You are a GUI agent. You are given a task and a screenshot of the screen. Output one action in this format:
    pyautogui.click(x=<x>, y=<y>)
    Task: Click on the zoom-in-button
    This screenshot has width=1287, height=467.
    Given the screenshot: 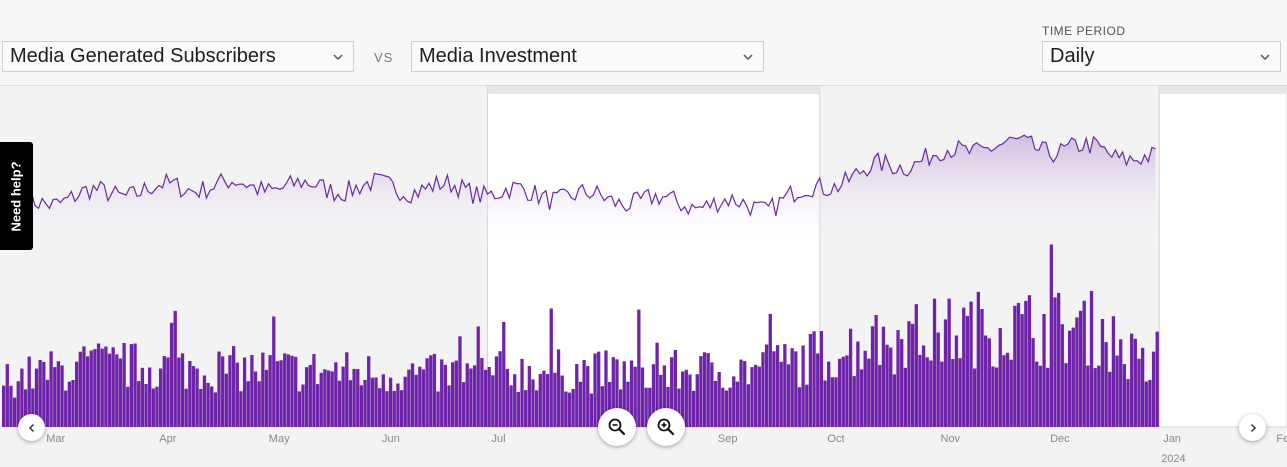 What is the action you would take?
    pyautogui.click(x=666, y=427)
    